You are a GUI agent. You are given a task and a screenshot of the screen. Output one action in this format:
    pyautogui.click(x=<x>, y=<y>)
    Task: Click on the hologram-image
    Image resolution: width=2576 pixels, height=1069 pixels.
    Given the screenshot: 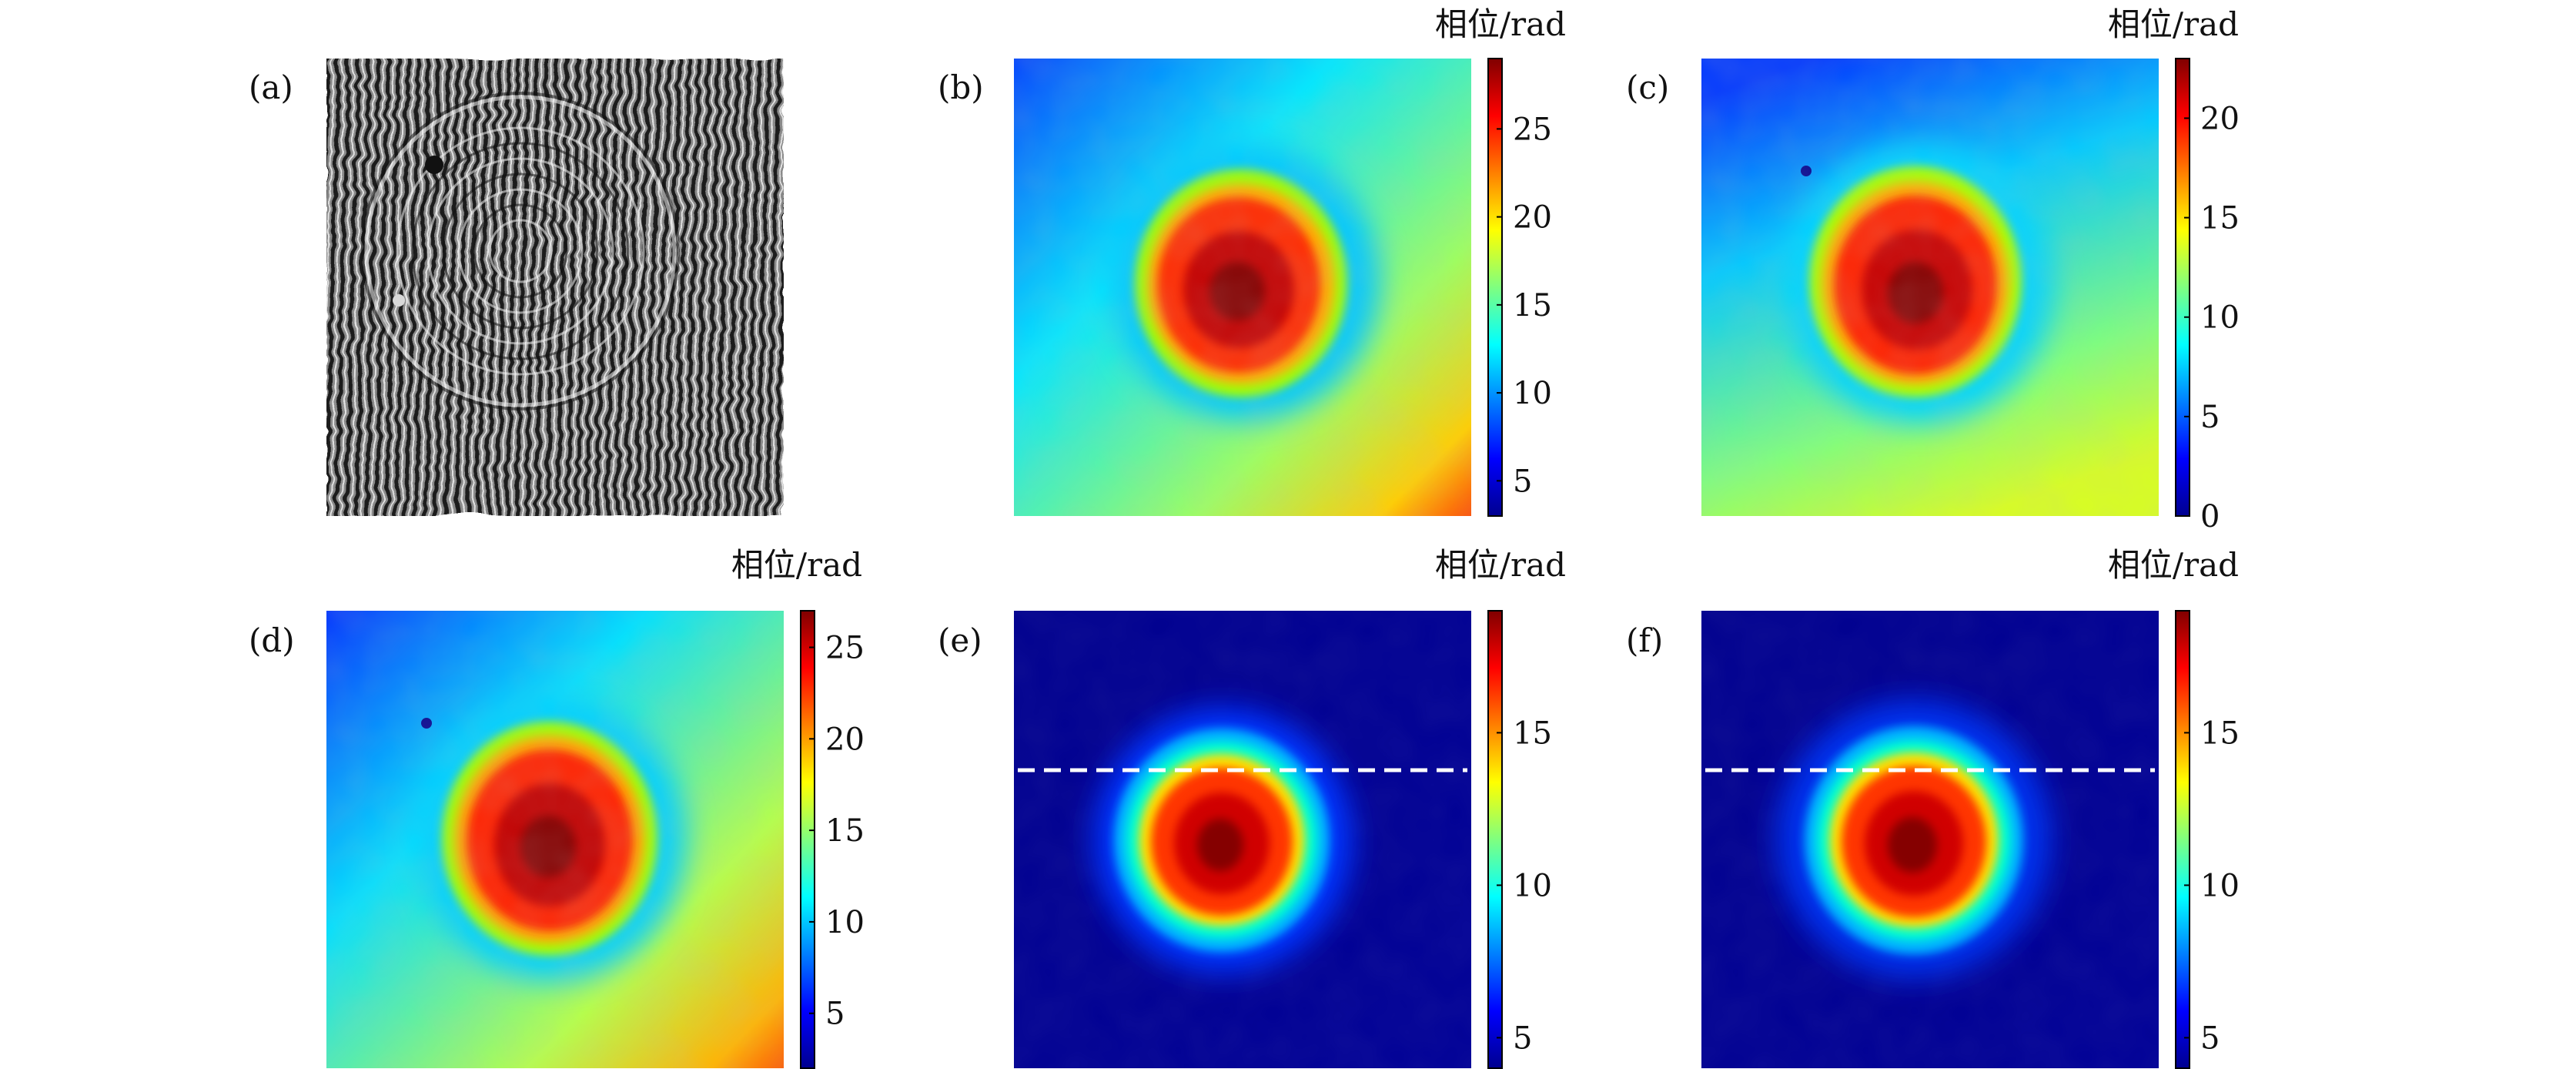 What is the action you would take?
    pyautogui.click(x=555, y=287)
    